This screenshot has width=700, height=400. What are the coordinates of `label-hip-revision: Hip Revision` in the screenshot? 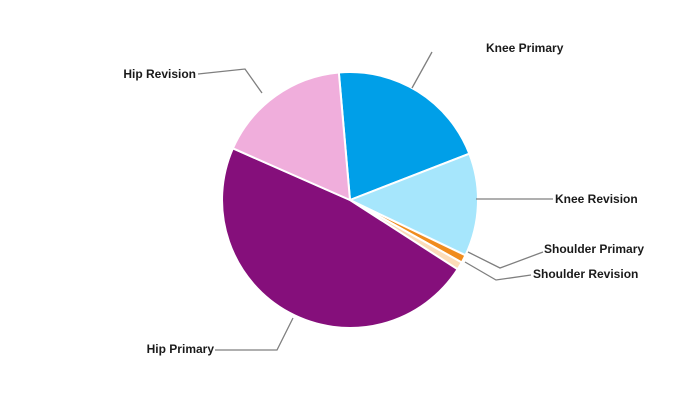 It's located at (159, 74).